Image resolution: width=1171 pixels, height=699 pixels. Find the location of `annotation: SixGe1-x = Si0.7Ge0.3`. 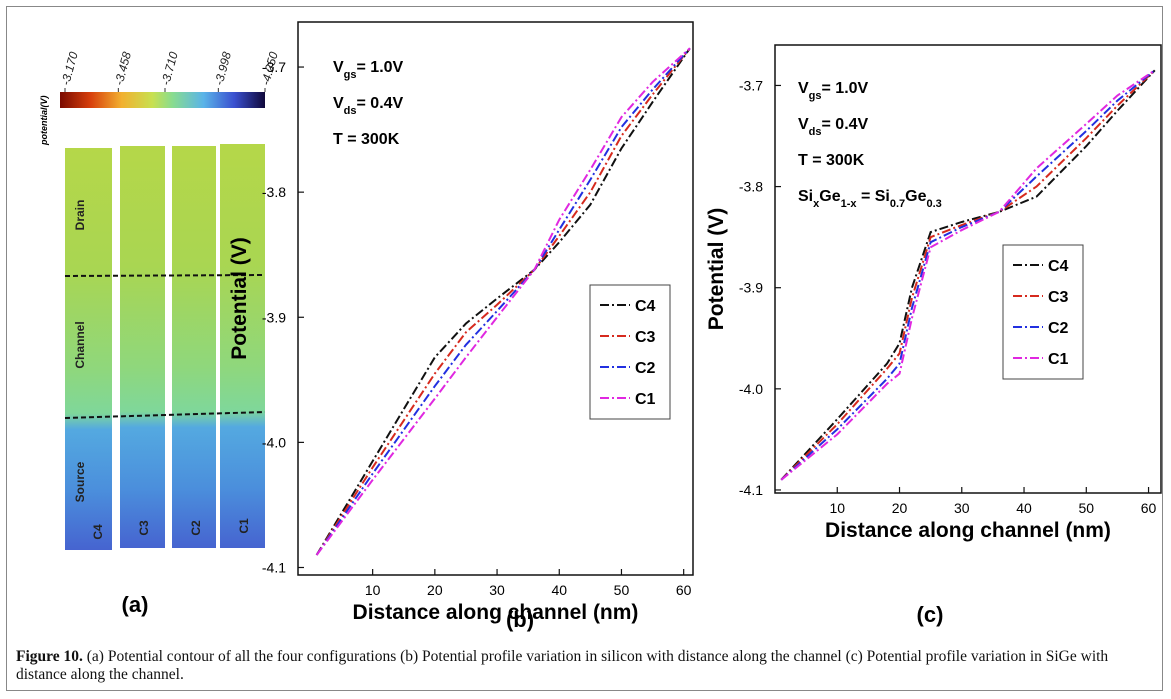

annotation: SixGe1-x = Si0.7Ge0.3 is located at coordinates (870, 199).